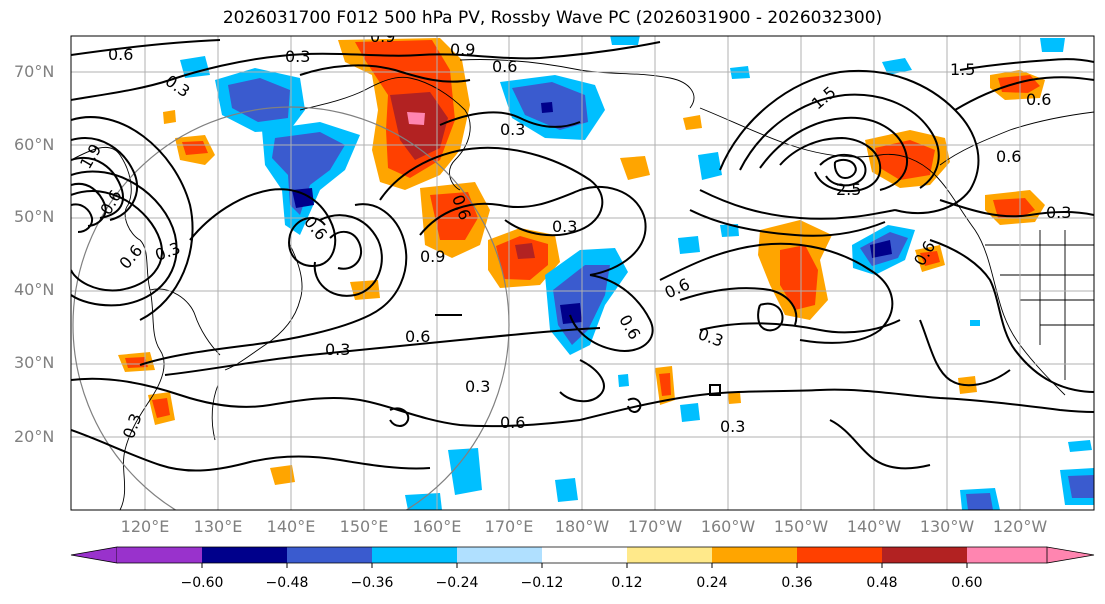  Describe the element at coordinates (1070, 555) in the screenshot. I see `colorbar-extend-high` at that location.